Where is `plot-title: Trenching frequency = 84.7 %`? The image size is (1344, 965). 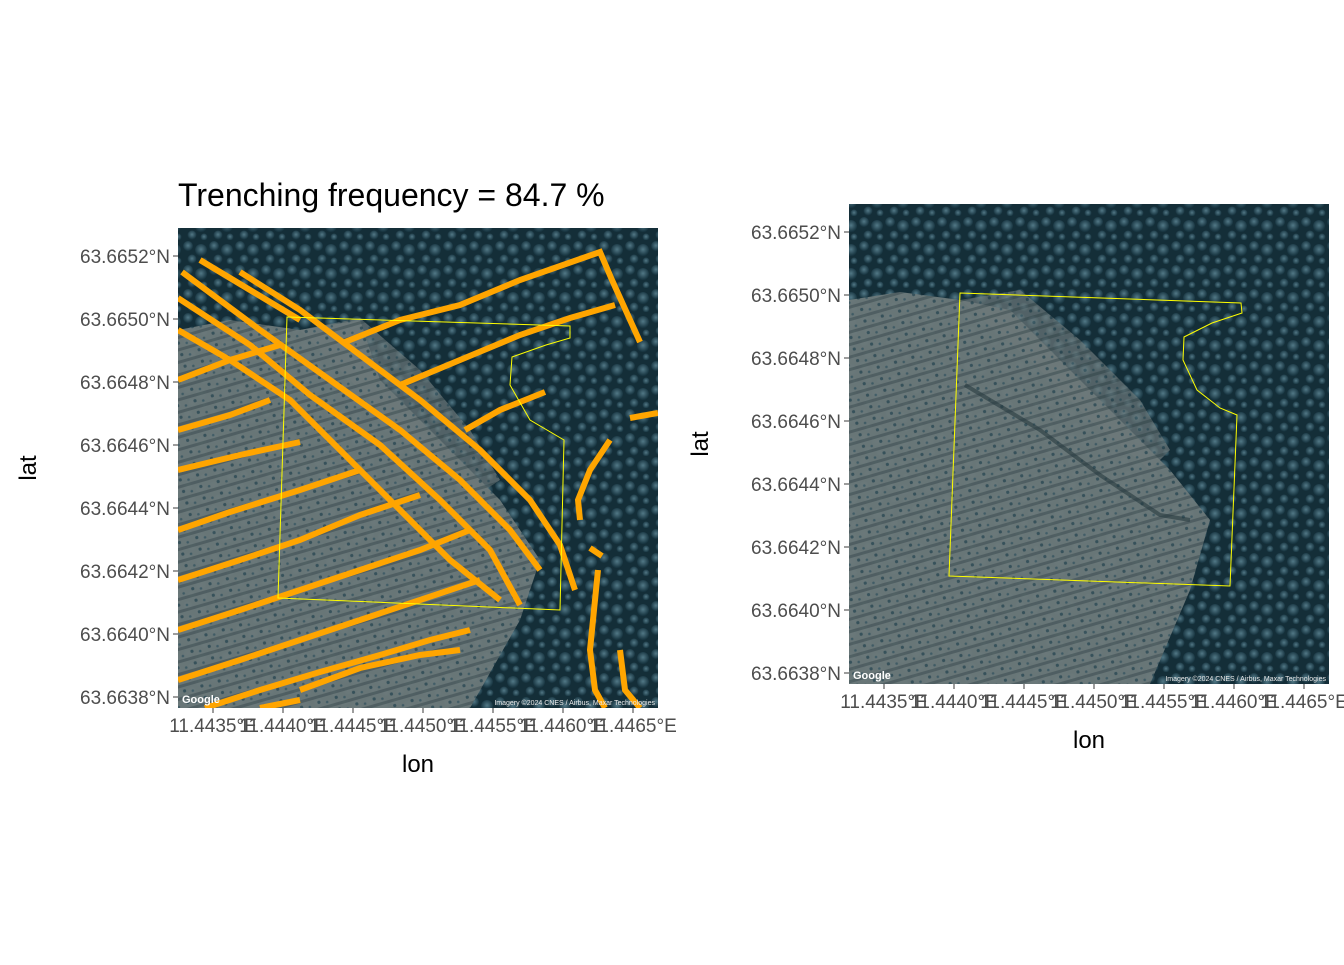
plot-title: Trenching frequency = 84.7 % is located at coordinates (391, 195).